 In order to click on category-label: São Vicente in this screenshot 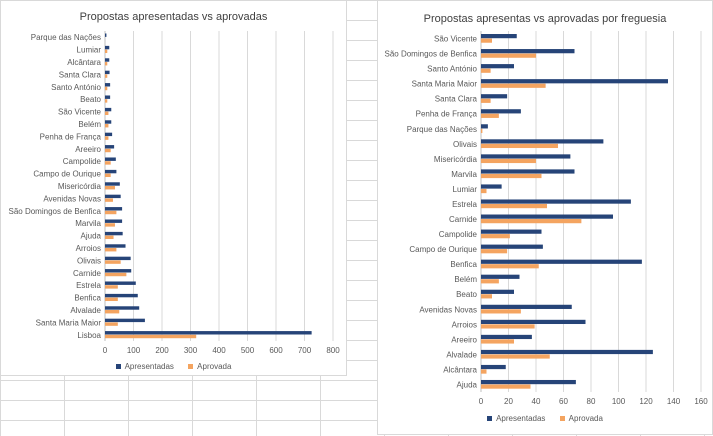, I will do `click(80, 112)`.